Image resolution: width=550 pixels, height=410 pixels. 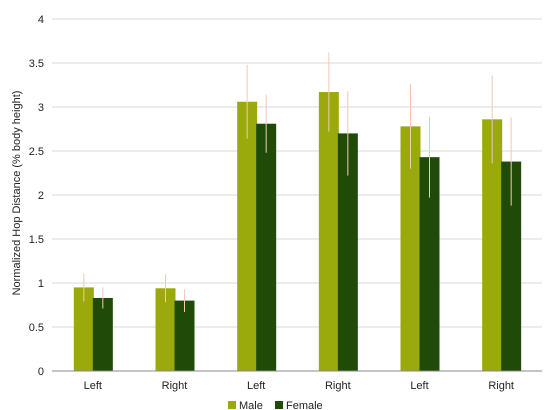 What do you see at coordinates (251, 405) in the screenshot?
I see `legend-label-male: Male` at bounding box center [251, 405].